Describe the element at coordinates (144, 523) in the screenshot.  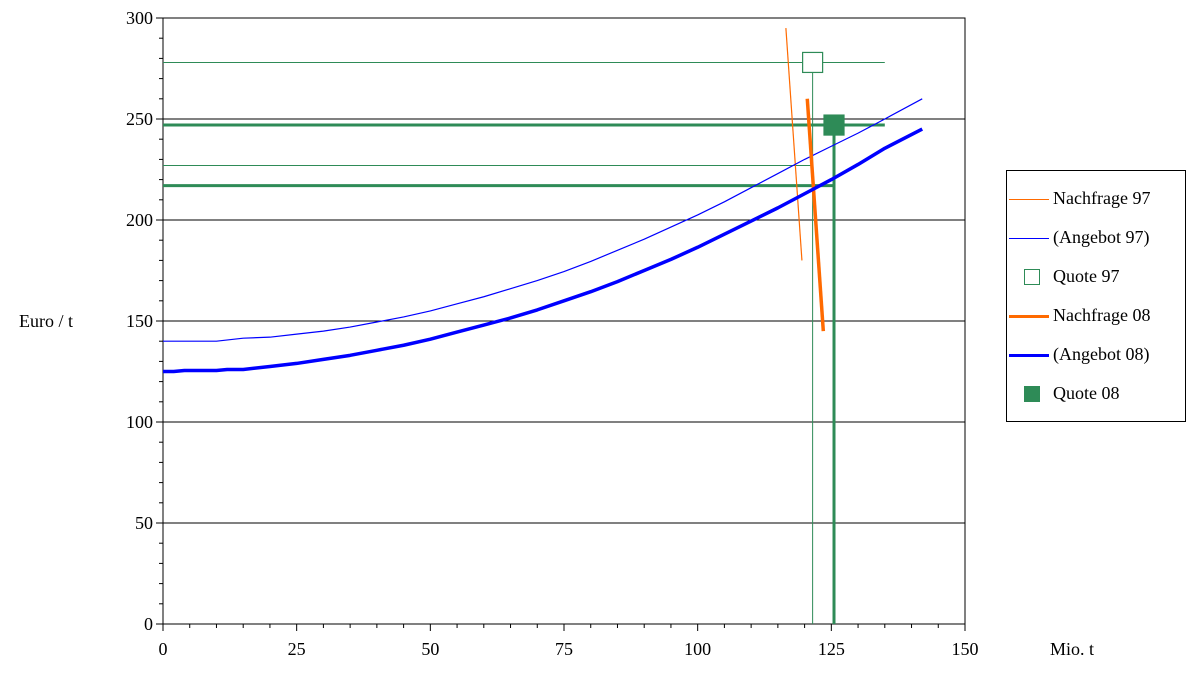
I see `y-tick-label-1: 50` at that location.